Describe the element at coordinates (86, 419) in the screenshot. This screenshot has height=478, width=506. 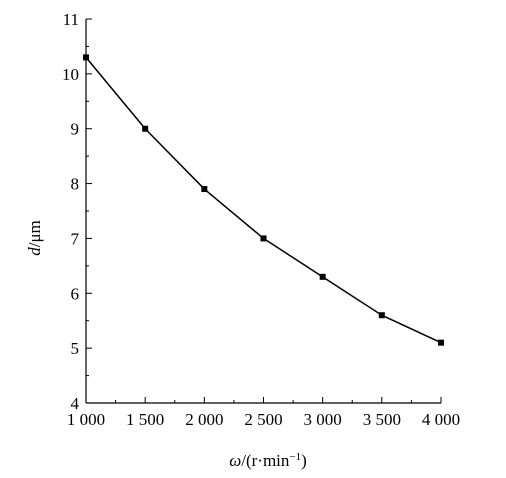
I see `x-tick-label: 1 000` at that location.